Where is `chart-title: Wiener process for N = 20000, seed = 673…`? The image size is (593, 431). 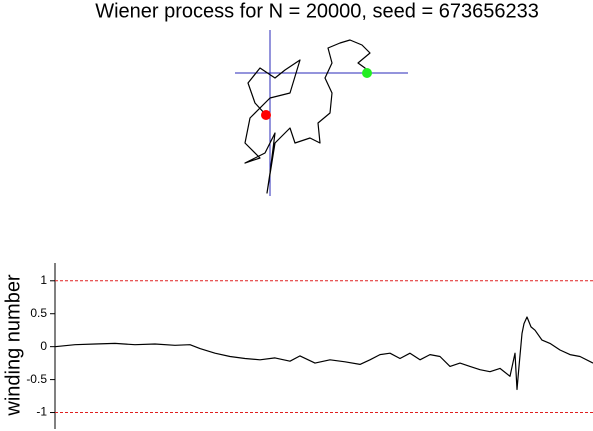 chart-title: Wiener process for N = 20000, seed = 673… is located at coordinates (317, 11).